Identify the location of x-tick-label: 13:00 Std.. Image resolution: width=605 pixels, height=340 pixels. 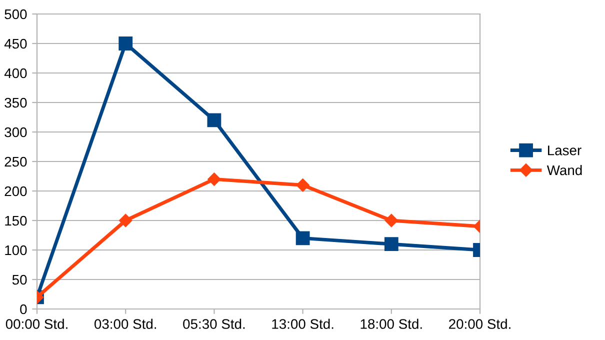
(303, 323).